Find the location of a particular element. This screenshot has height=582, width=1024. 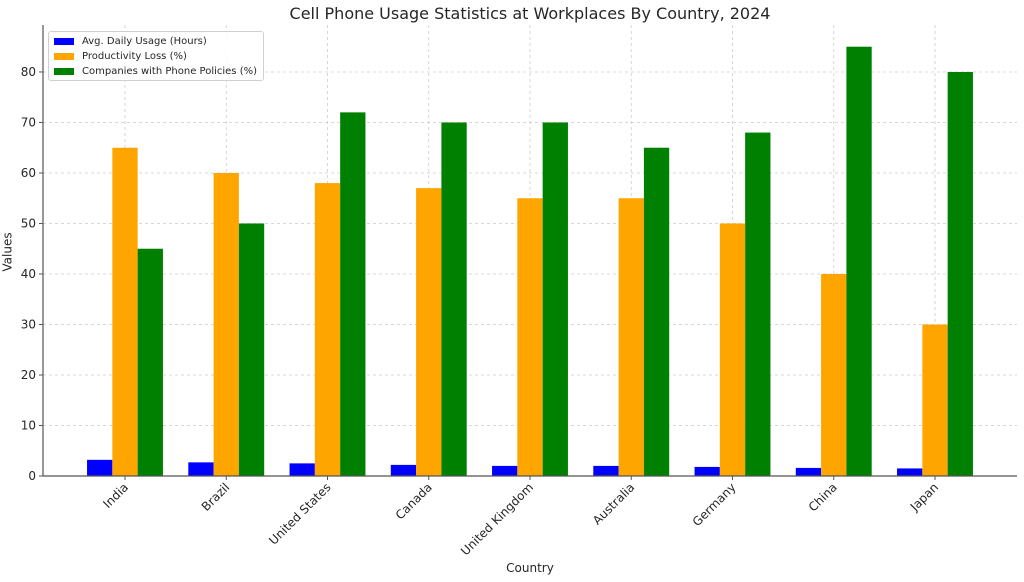

x-tick-label: Germany is located at coordinates (714, 504).